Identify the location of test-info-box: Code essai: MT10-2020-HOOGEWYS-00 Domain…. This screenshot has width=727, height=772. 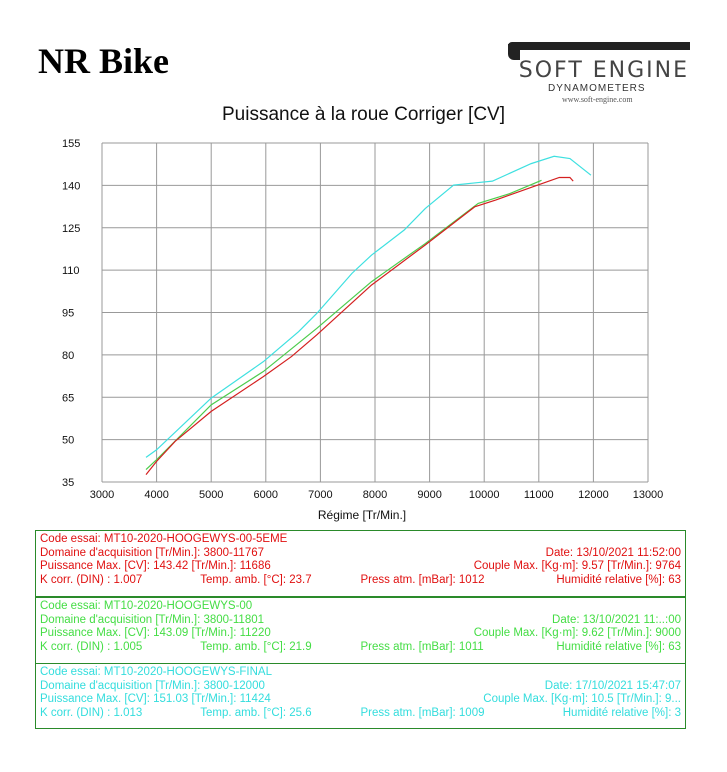
(360, 630).